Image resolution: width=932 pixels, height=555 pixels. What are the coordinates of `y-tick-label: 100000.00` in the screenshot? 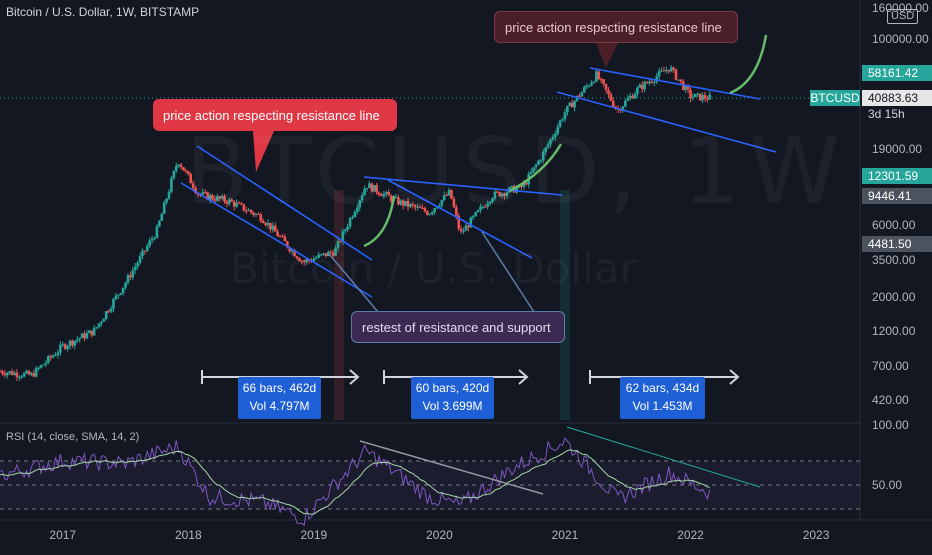 It's located at (900, 39).